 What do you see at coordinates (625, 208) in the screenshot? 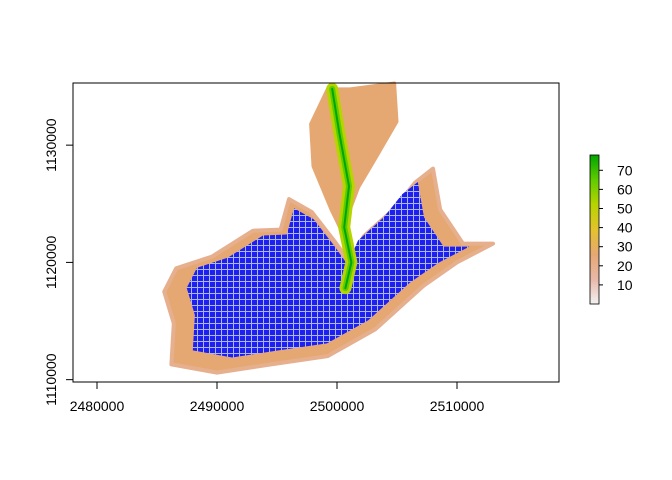
I see `legend-tick-label: 50` at bounding box center [625, 208].